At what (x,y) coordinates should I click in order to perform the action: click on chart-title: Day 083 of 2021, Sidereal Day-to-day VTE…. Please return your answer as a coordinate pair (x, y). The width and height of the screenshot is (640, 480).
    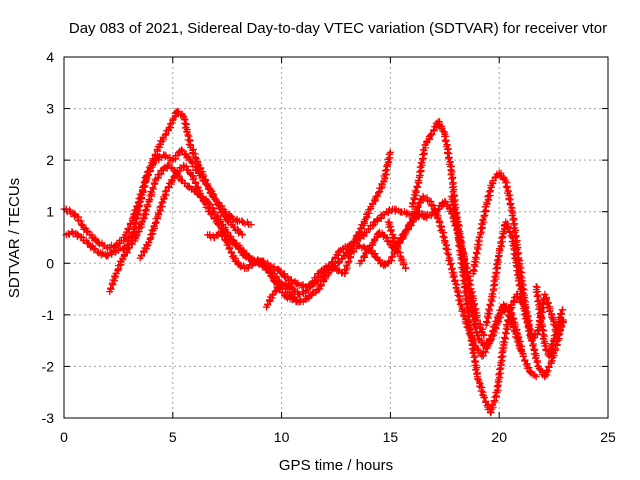
    Looking at the image, I should click on (338, 28).